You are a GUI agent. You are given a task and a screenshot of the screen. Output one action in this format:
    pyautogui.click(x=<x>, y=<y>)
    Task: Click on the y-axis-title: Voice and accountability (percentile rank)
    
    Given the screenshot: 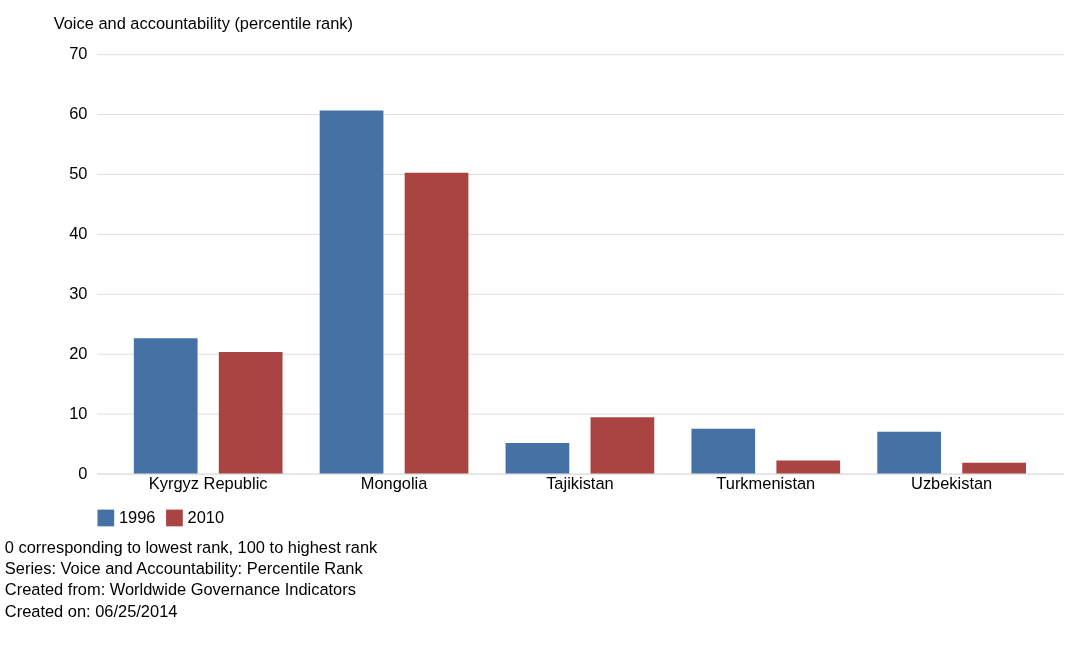 What is the action you would take?
    pyautogui.click(x=203, y=23)
    